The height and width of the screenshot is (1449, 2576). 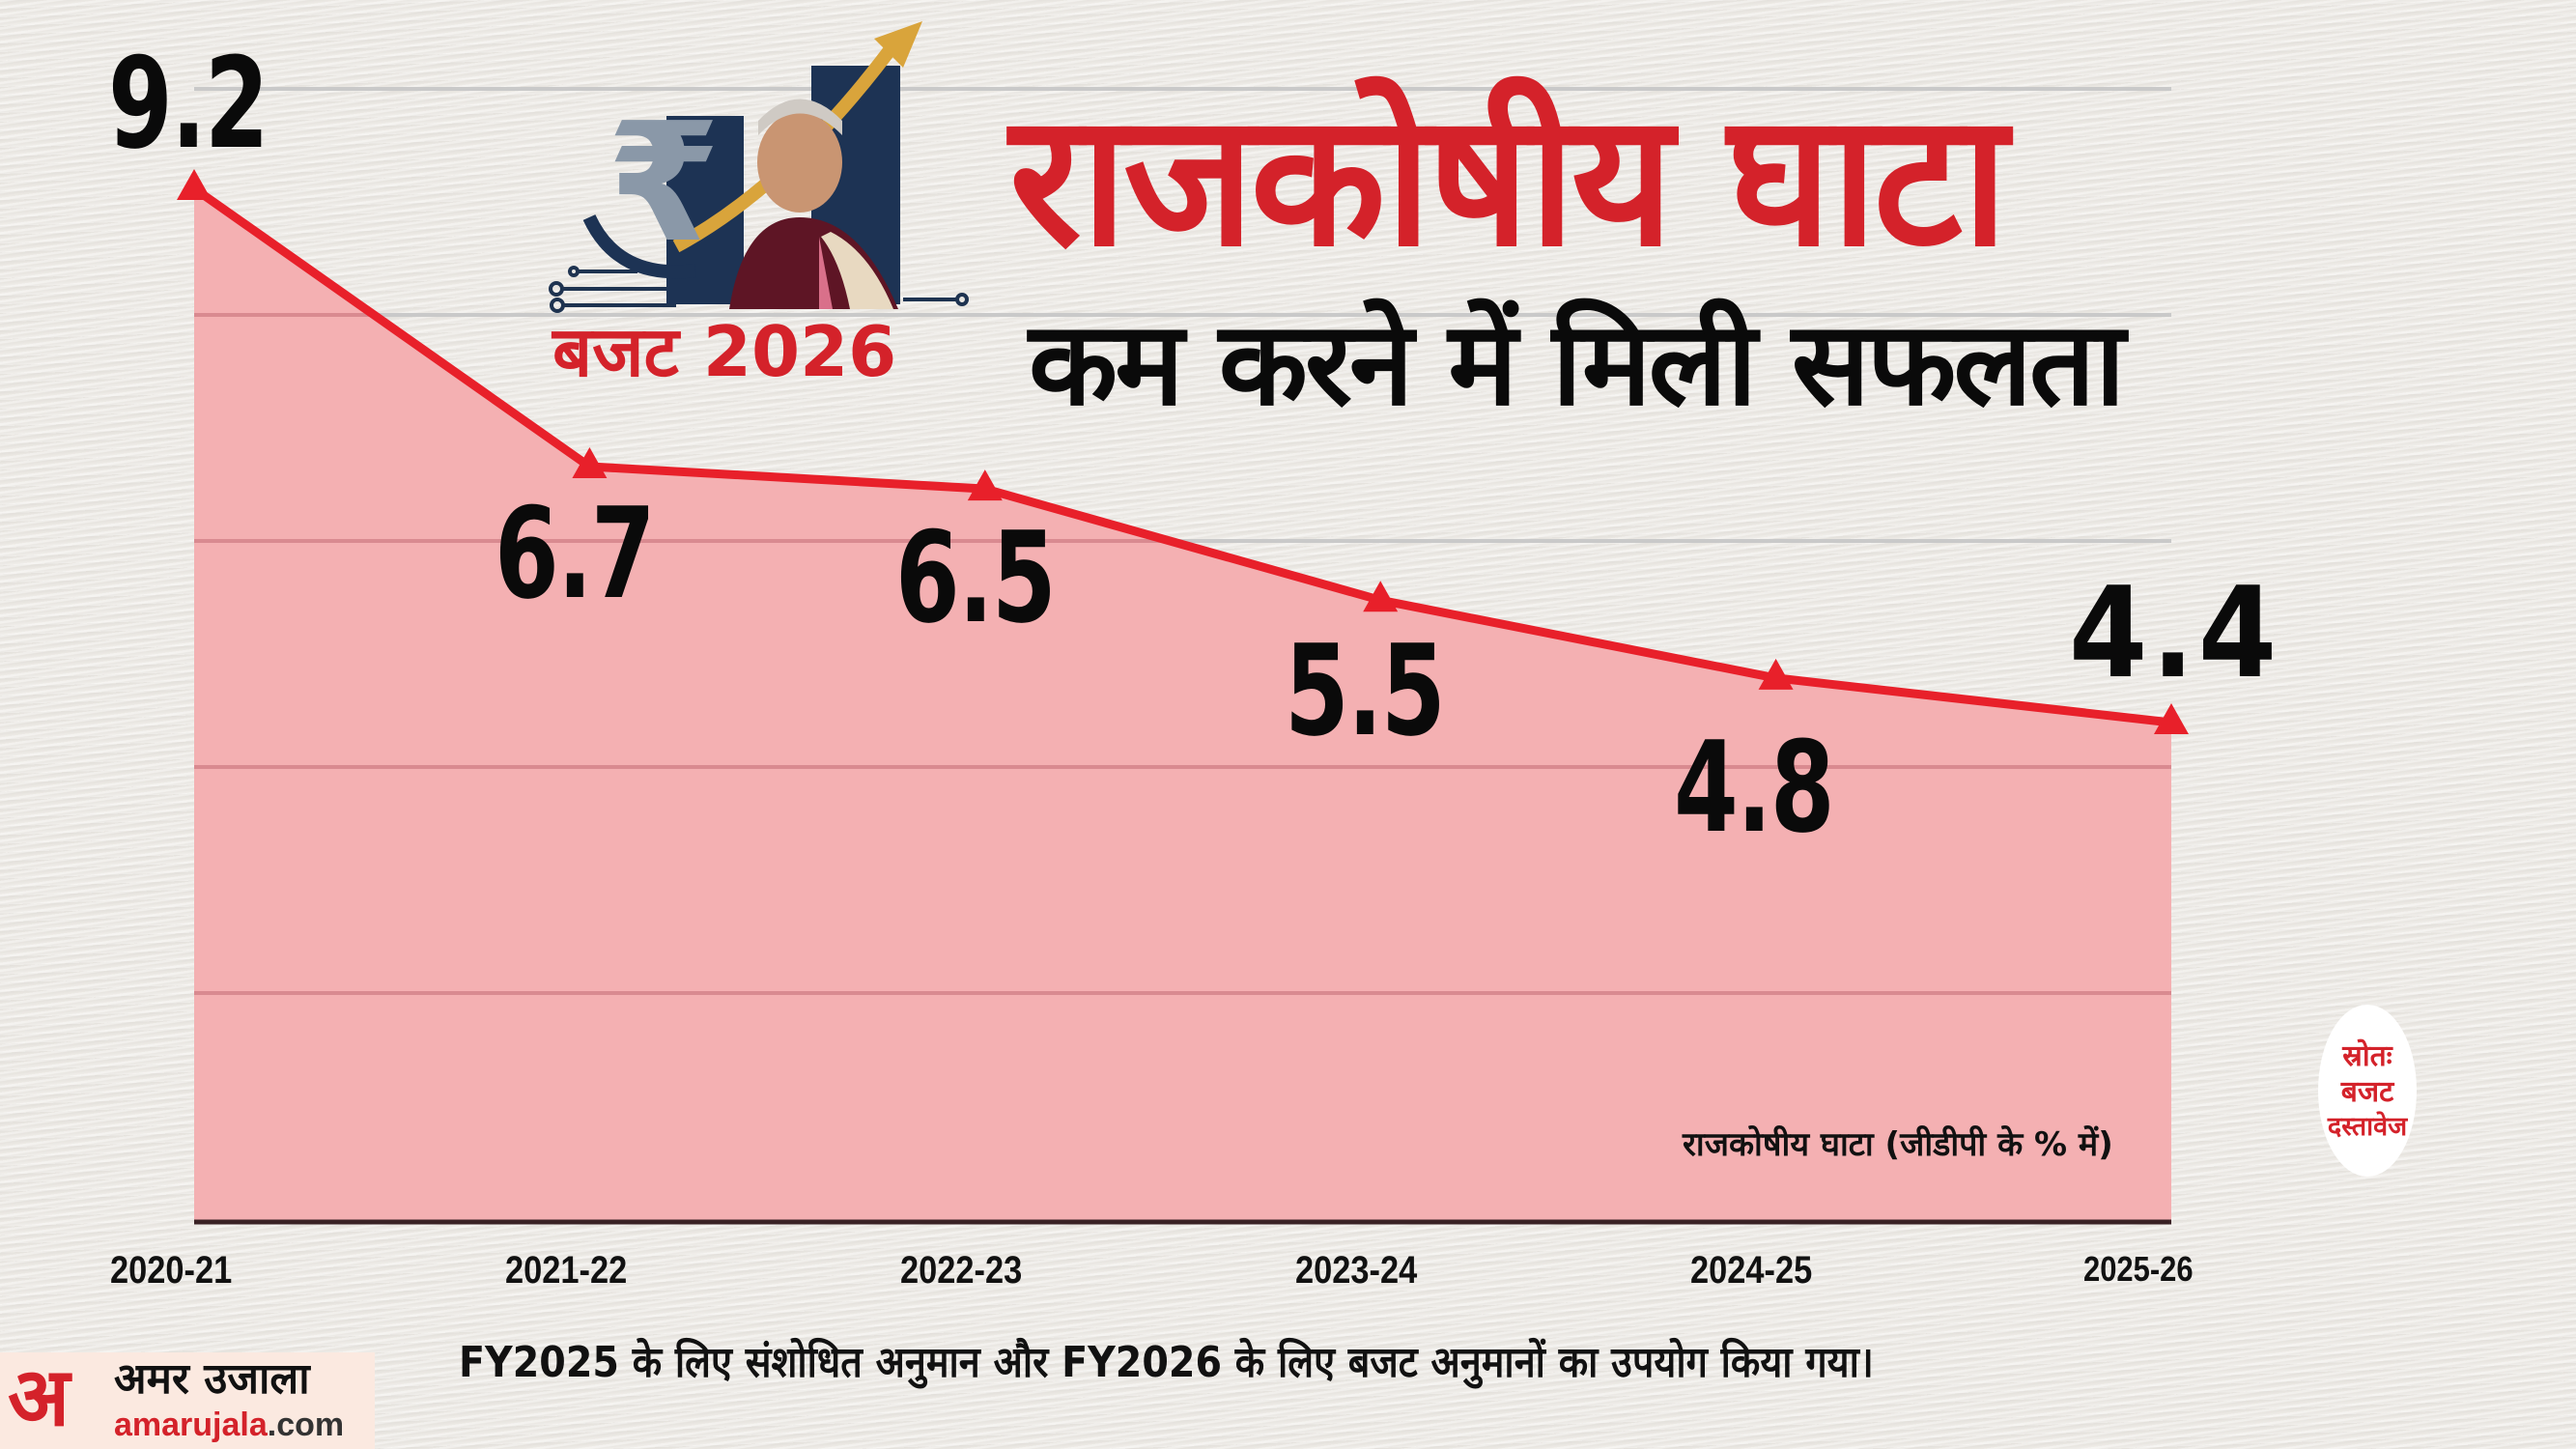 I want to click on data-label-2022-23: 6.5, so click(x=976, y=577).